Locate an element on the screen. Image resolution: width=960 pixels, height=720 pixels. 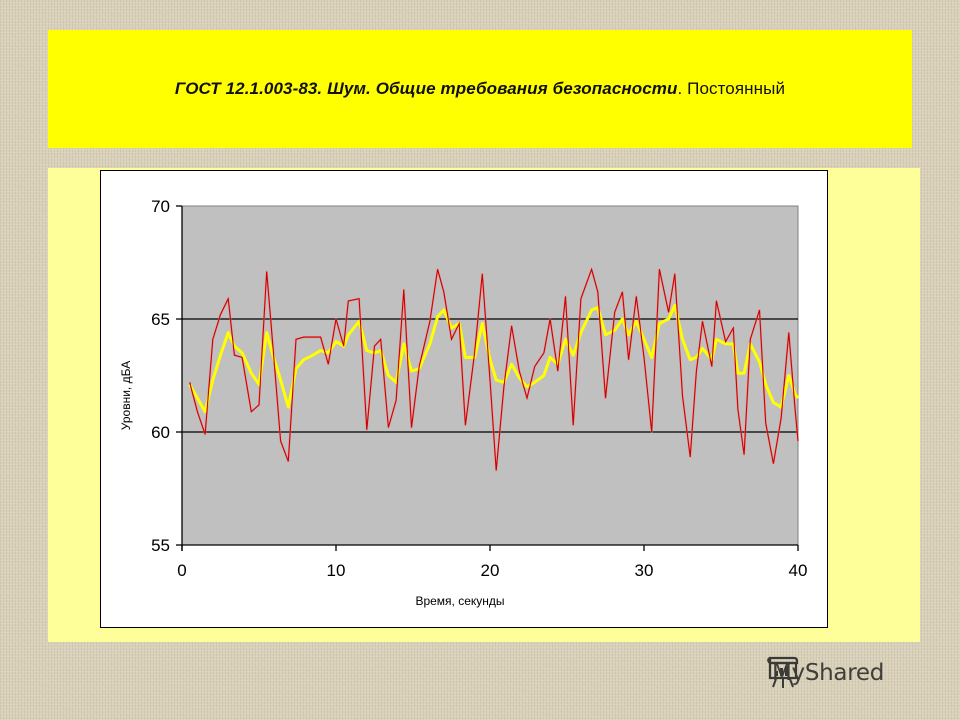
y-tick-label: 70 is located at coordinates (160, 206).